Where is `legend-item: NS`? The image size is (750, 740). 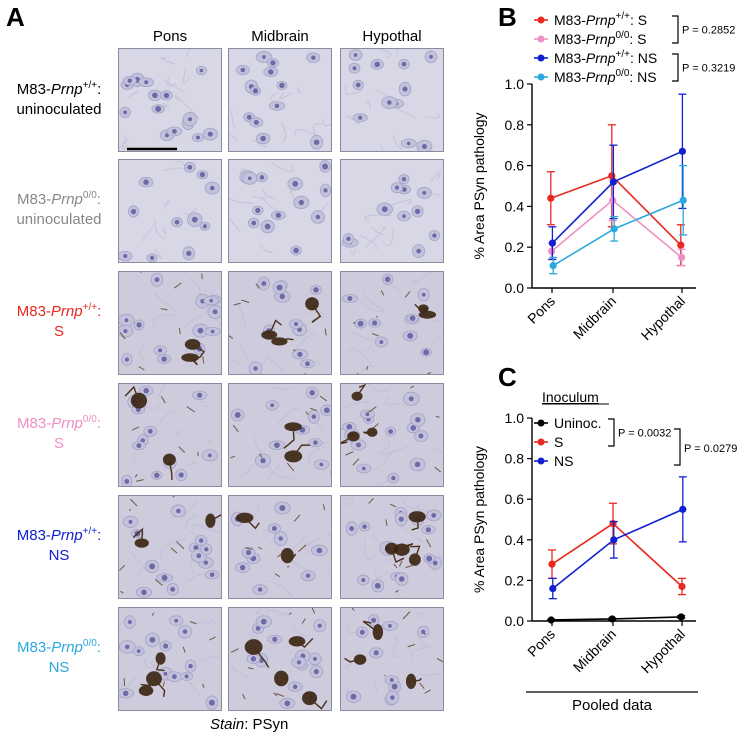 legend-item: NS is located at coordinates (553, 461).